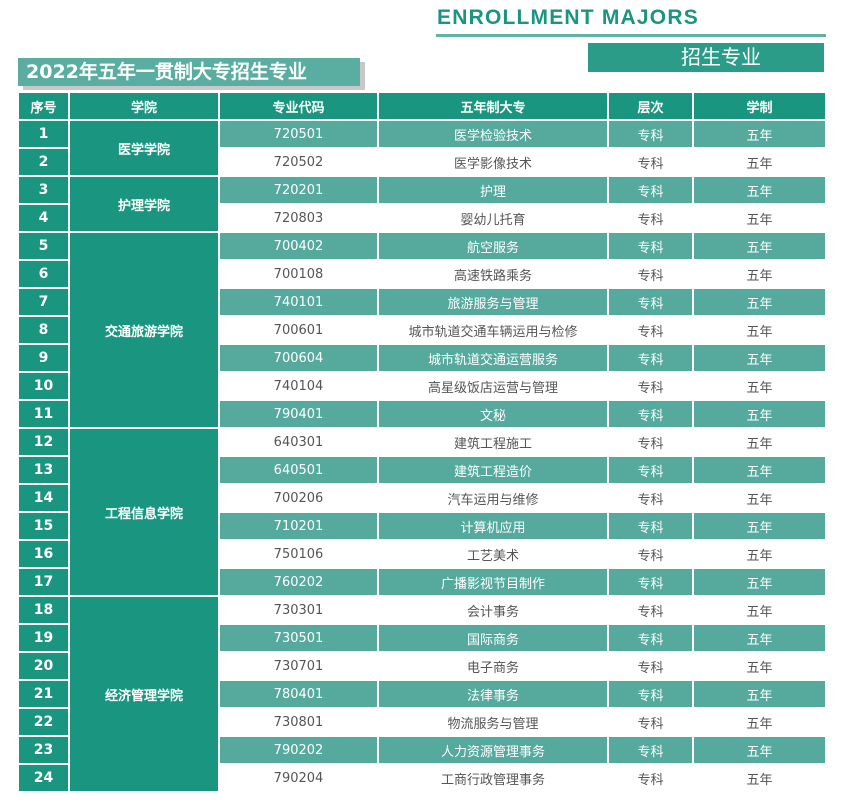 This screenshot has height=803, width=843. Describe the element at coordinates (144, 204) in the screenshot. I see `college-cell: 护理学院` at that location.